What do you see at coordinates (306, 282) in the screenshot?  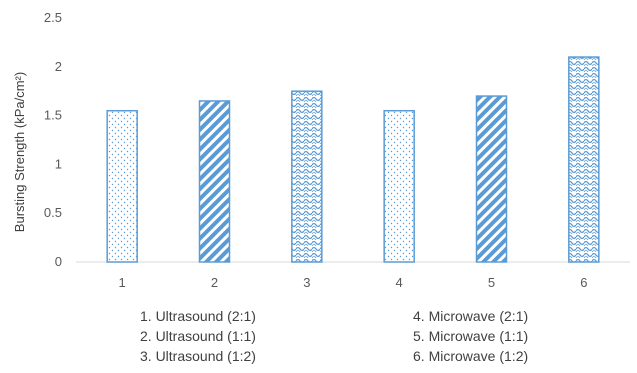 I see `x-tick-label: 3` at bounding box center [306, 282].